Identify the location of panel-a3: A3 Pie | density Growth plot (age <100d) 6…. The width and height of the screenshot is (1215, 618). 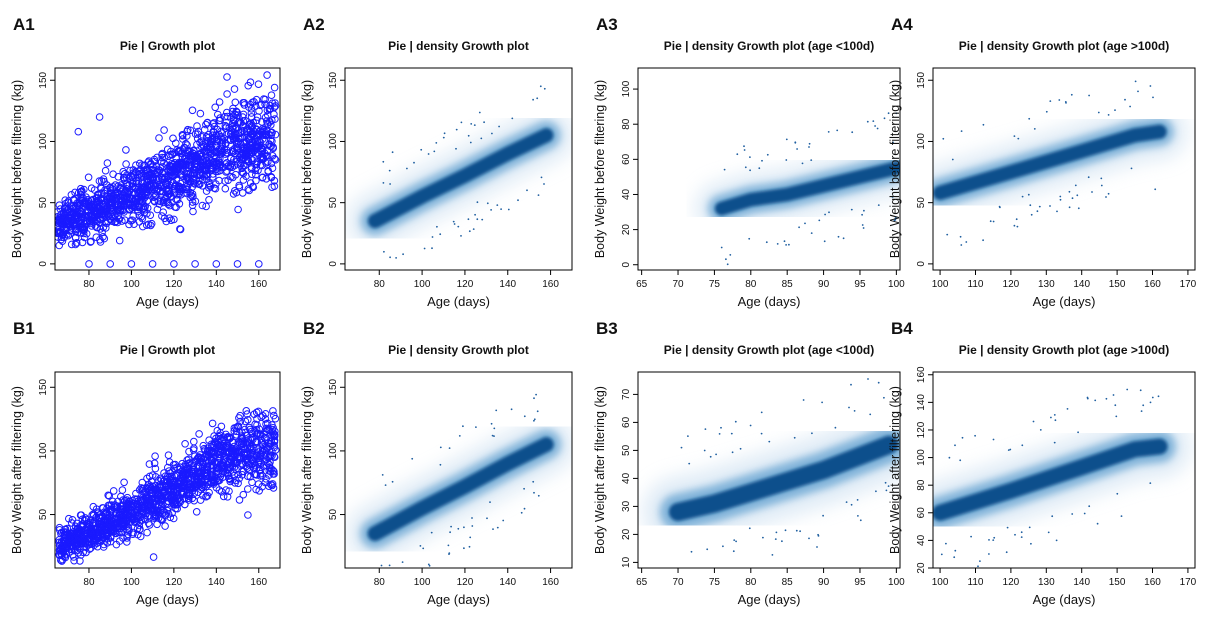
(749, 162).